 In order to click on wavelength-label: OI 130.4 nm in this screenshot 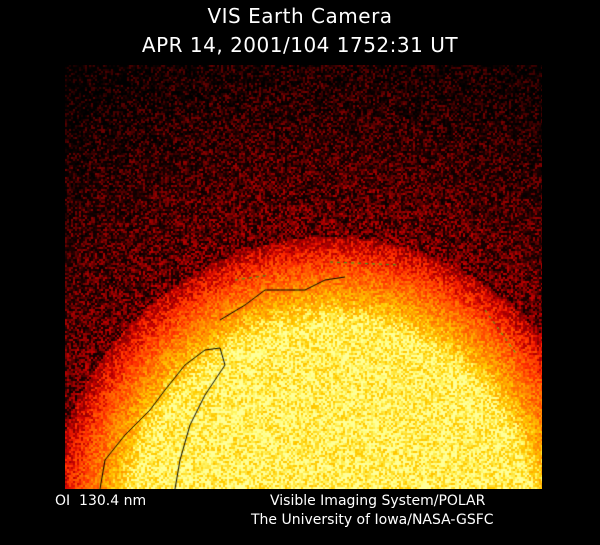, I will do `click(101, 501)`.